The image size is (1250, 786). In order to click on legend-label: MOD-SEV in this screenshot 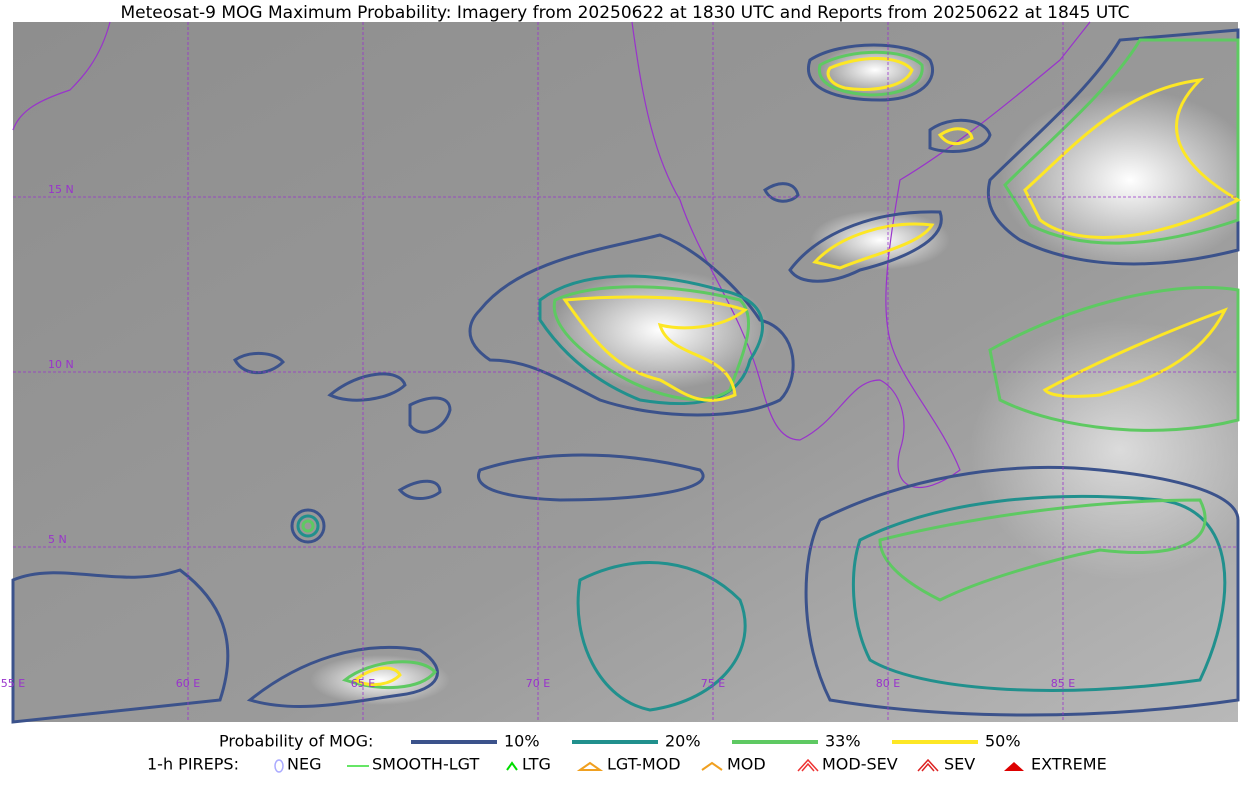, I will do `click(860, 764)`.